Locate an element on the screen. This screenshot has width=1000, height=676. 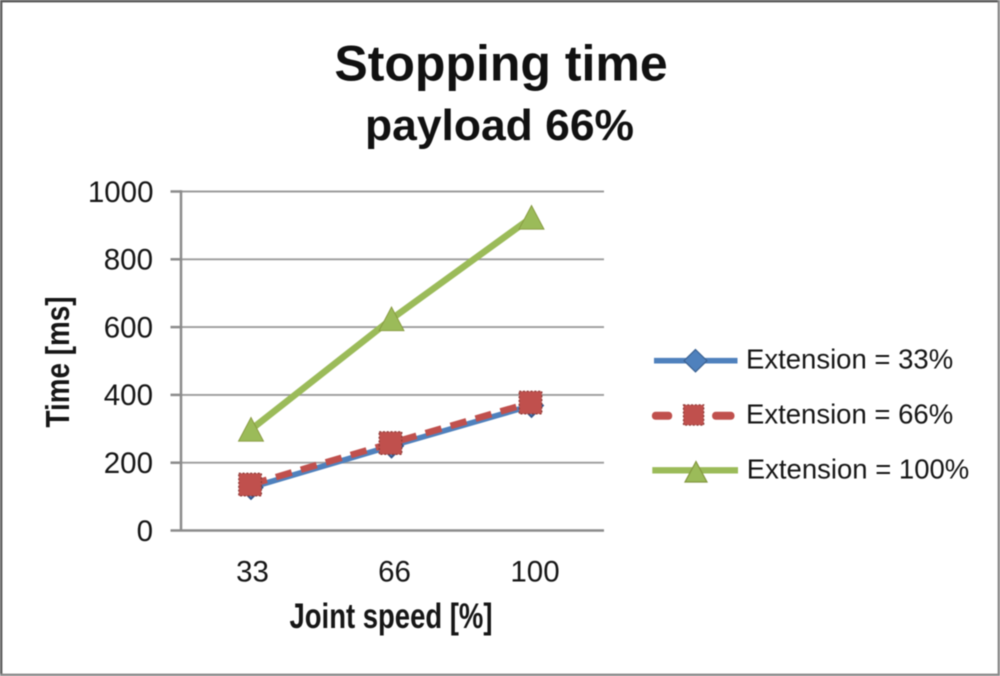
svg-text: Extension = 66% is located at coordinates (849, 414).